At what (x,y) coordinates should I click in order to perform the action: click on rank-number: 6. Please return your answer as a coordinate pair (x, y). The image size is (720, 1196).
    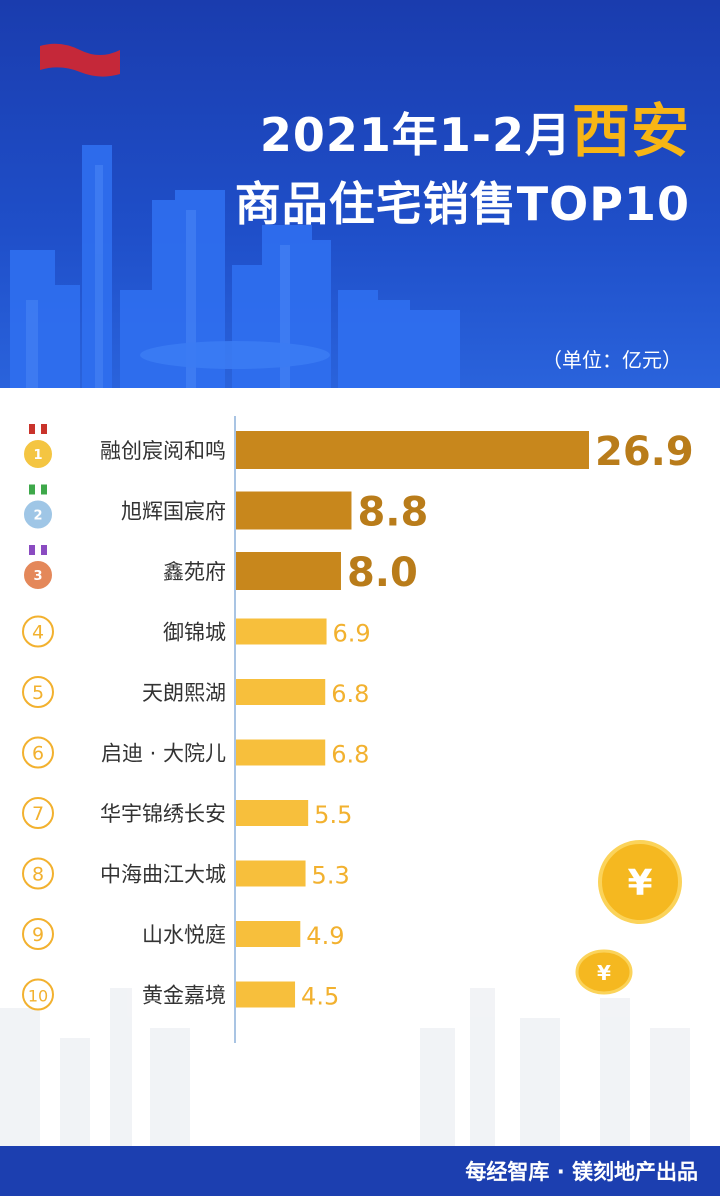
    Looking at the image, I should click on (38, 754).